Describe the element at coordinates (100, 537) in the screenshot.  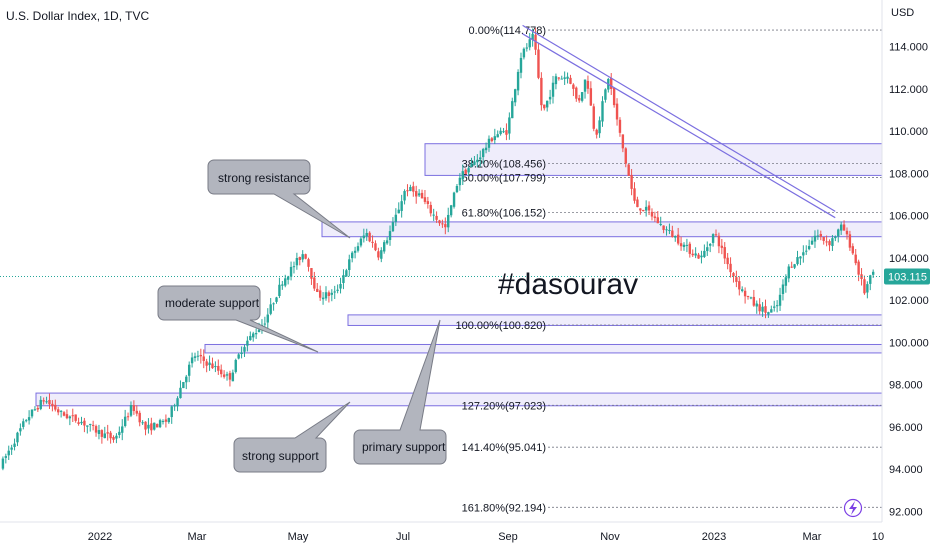
I see `x-tick-label: 2022` at that location.